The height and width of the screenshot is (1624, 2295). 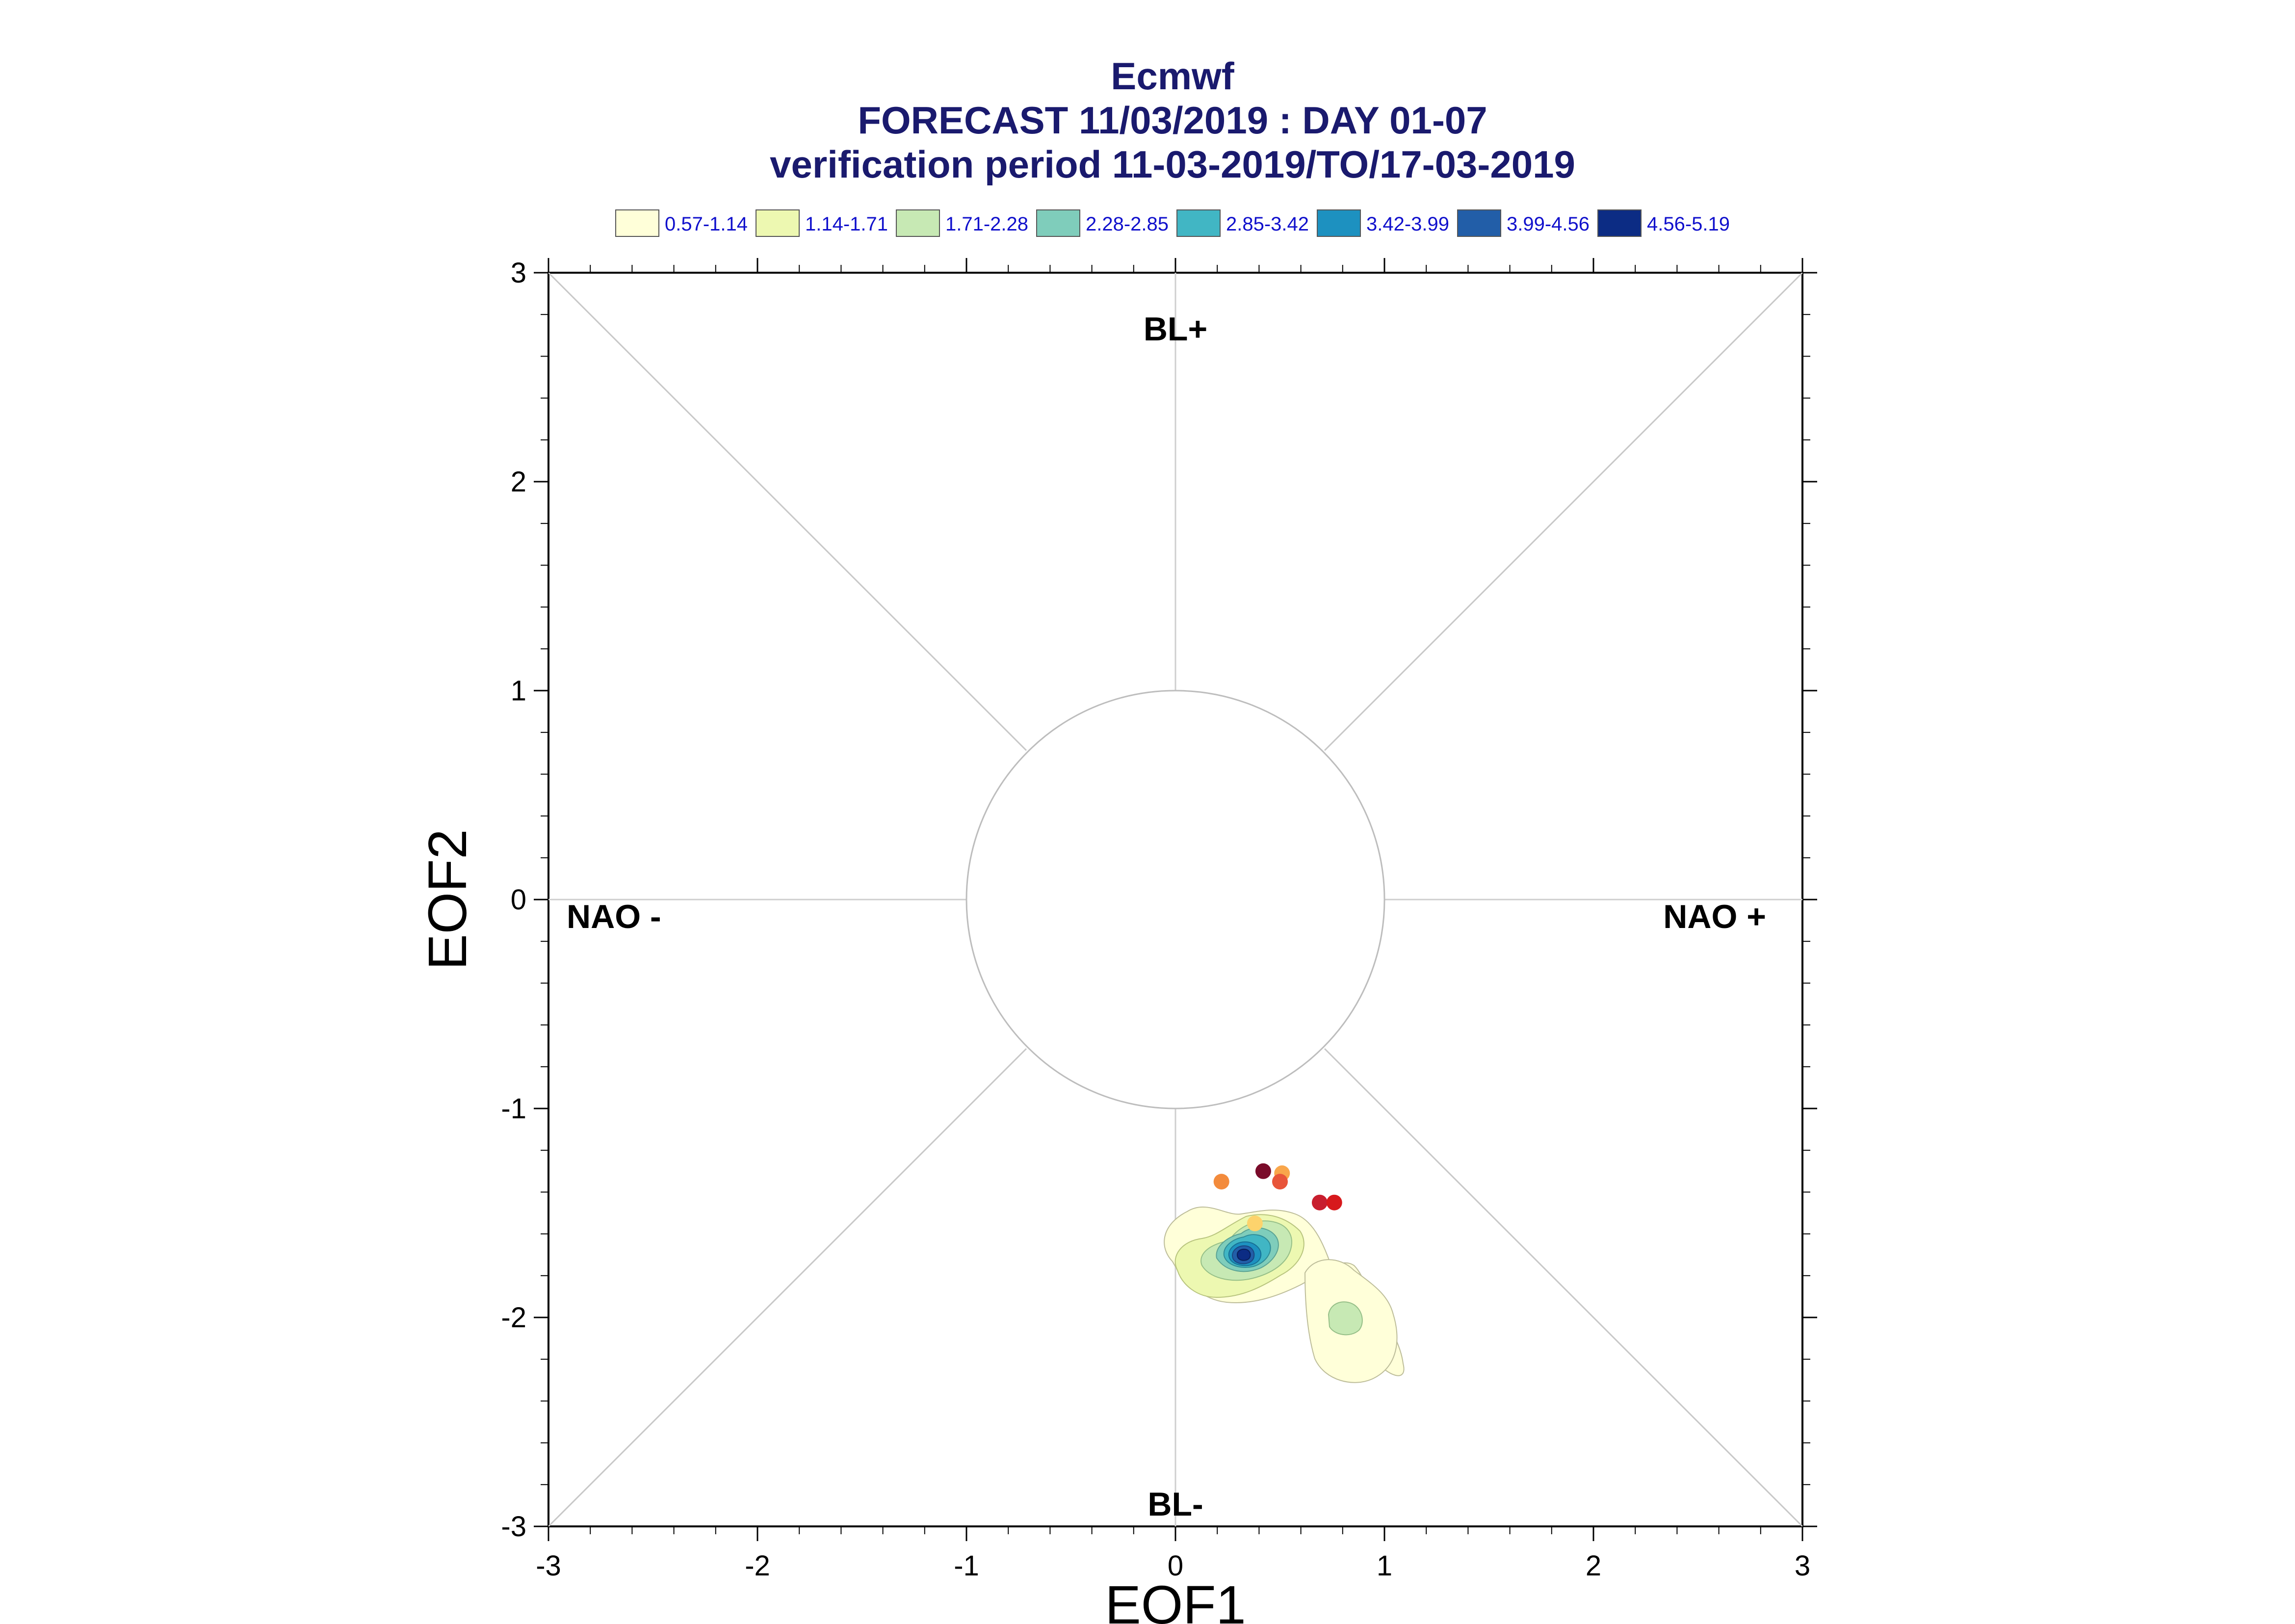 What do you see at coordinates (1127, 224) in the screenshot?
I see `legend-label: 2.28-2.85` at bounding box center [1127, 224].